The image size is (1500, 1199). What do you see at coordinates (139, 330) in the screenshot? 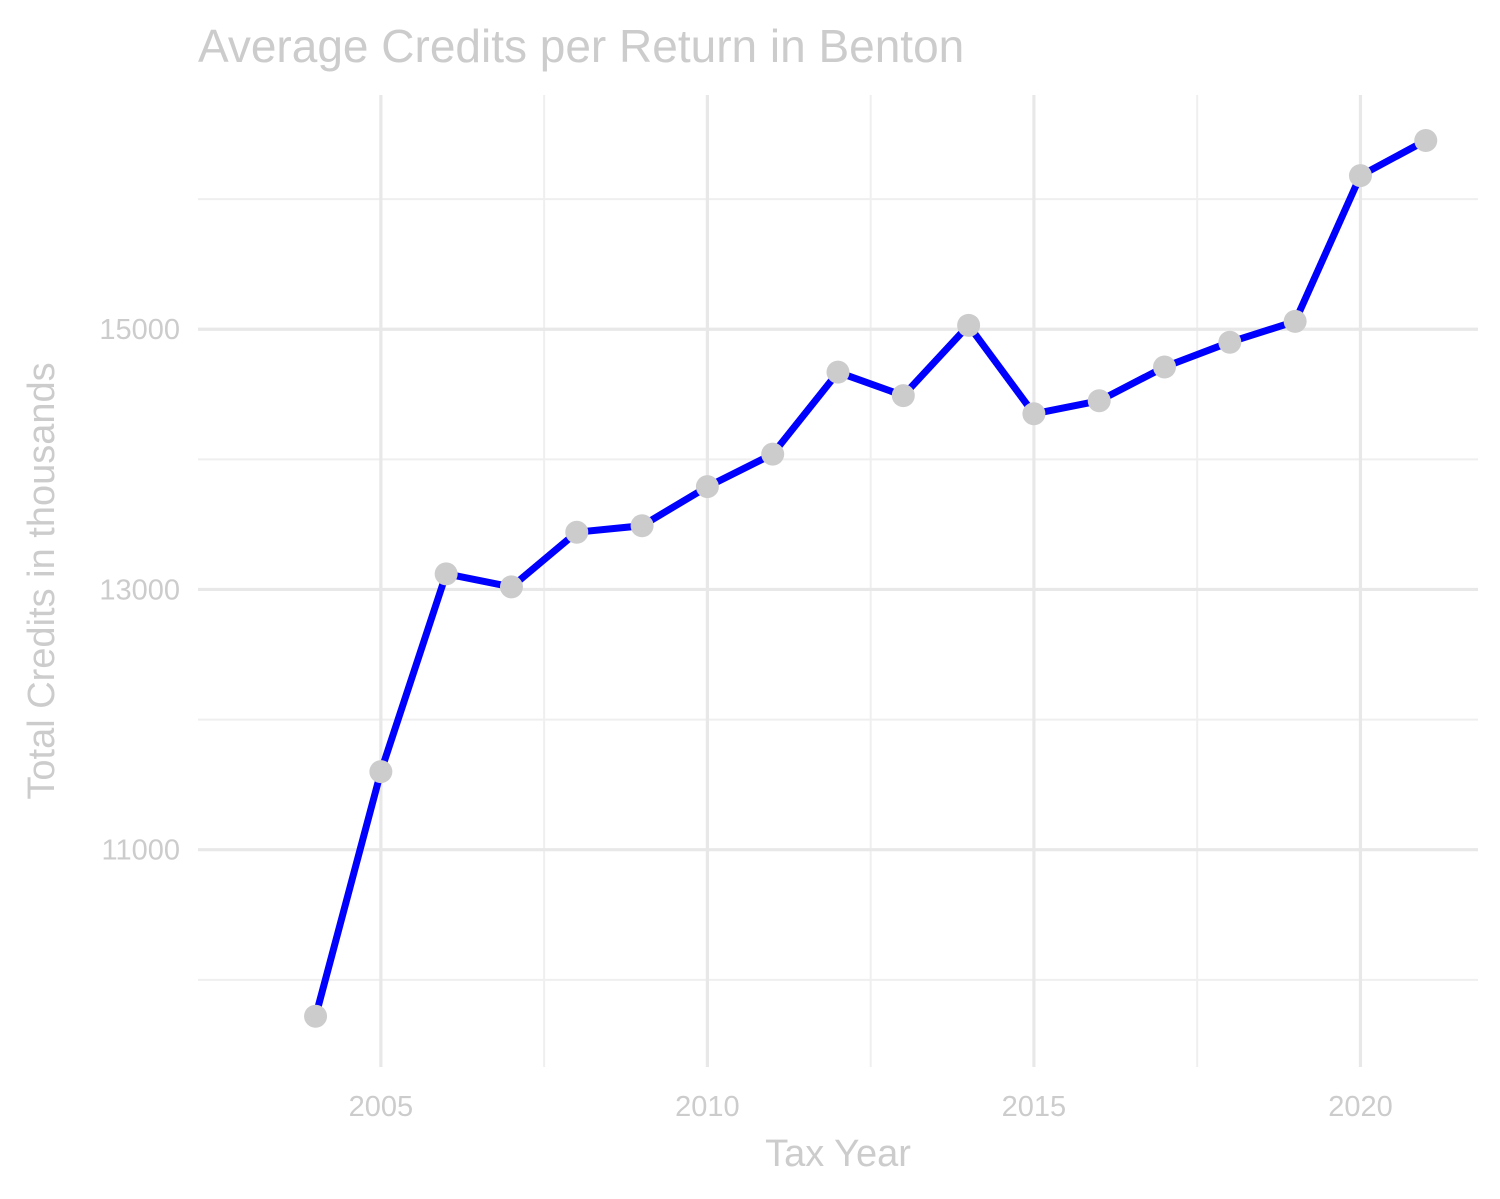
I see `y-tick-label: 15000` at bounding box center [139, 330].